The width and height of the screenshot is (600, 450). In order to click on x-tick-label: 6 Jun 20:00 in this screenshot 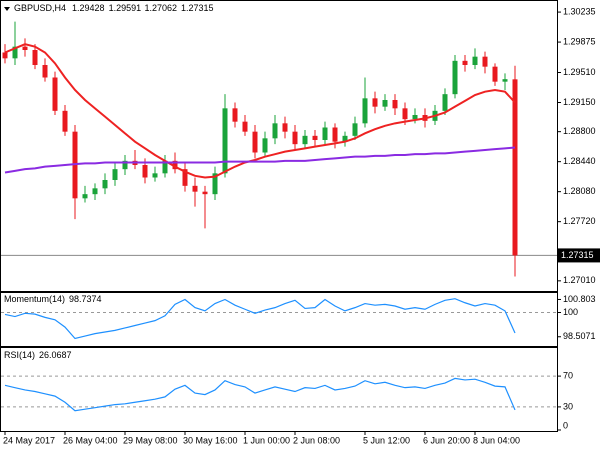, I will do `click(446, 440)`.